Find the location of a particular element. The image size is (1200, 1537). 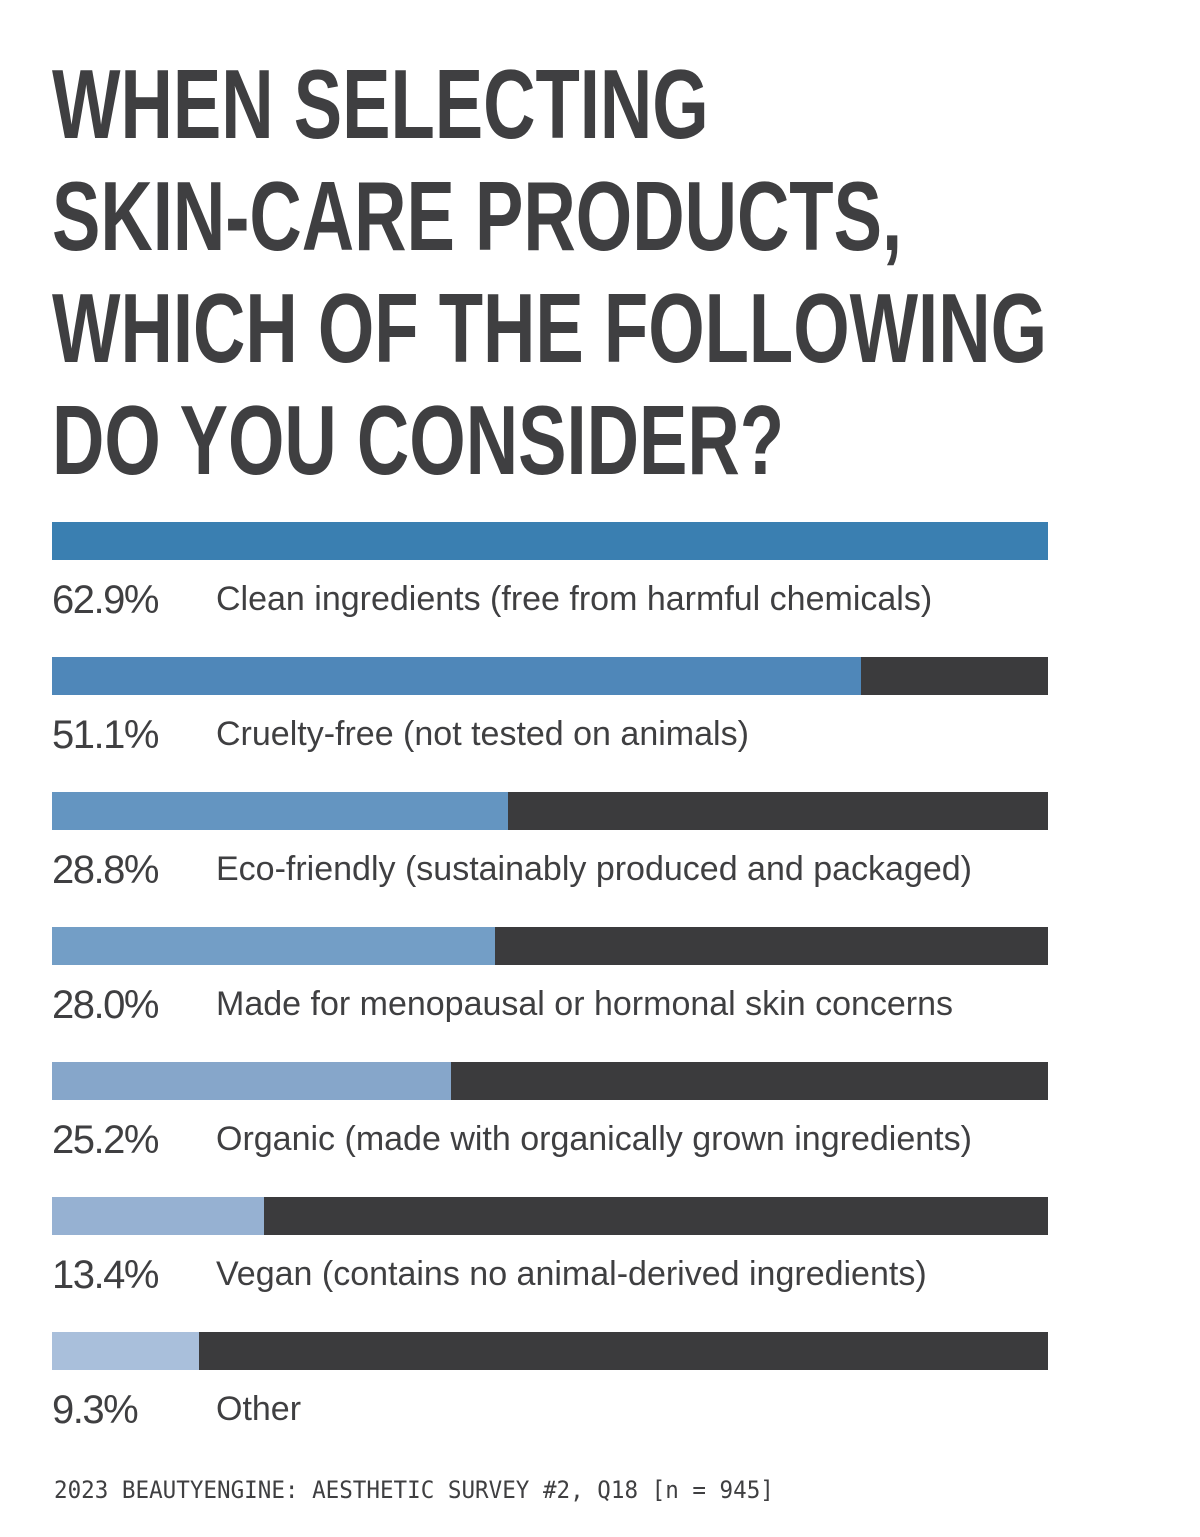

bar-value-label: 9.3% is located at coordinates (95, 1410).